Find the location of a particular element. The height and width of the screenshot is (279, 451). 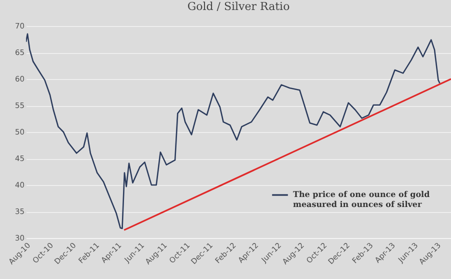

chart-title: Gold / Silver Ratio is located at coordinates (238, 6).